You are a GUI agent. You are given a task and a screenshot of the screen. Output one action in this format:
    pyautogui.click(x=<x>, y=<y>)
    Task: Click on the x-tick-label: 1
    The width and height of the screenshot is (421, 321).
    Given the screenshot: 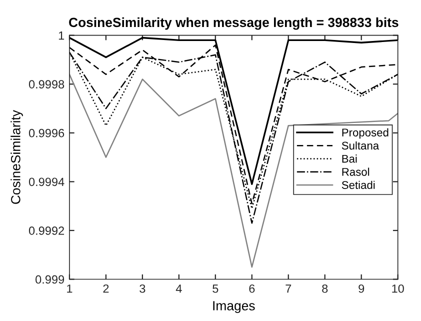 What is the action you would take?
    pyautogui.click(x=69, y=288)
    